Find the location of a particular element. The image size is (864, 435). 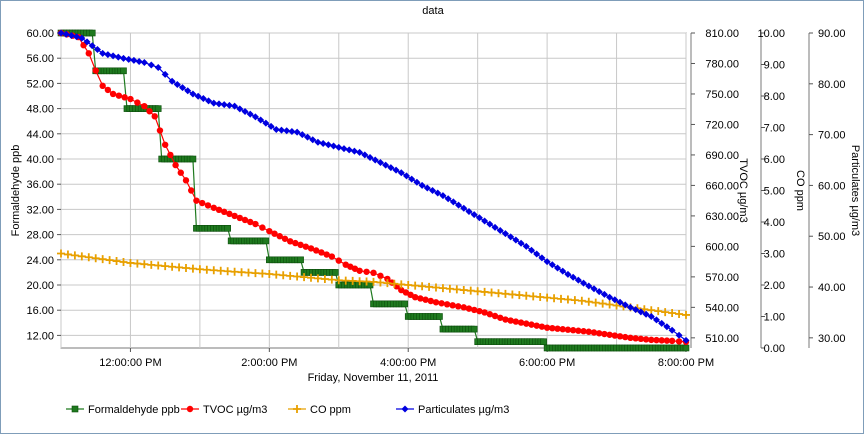

legend-label: Particulates µg/m3 is located at coordinates (463, 410).